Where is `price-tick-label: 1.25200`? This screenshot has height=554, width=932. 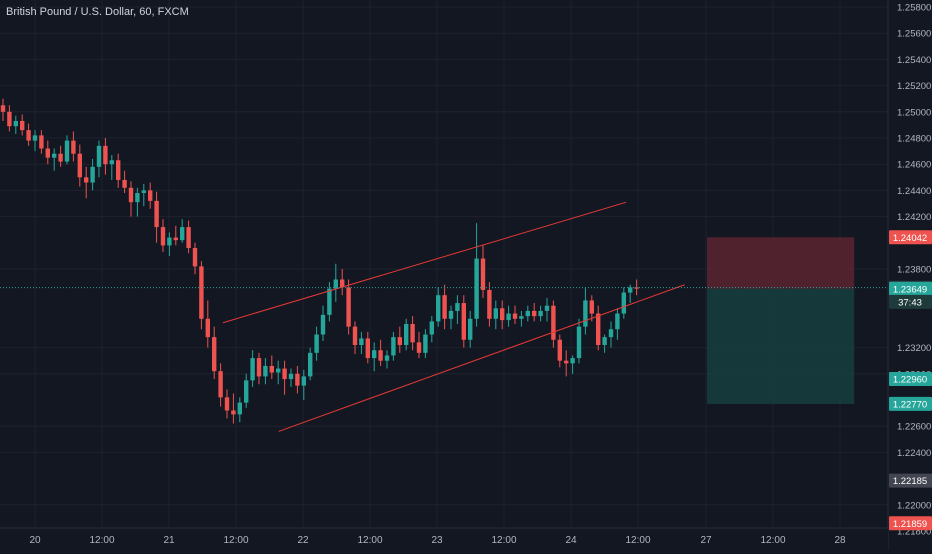 price-tick-label: 1.25200 is located at coordinates (914, 86).